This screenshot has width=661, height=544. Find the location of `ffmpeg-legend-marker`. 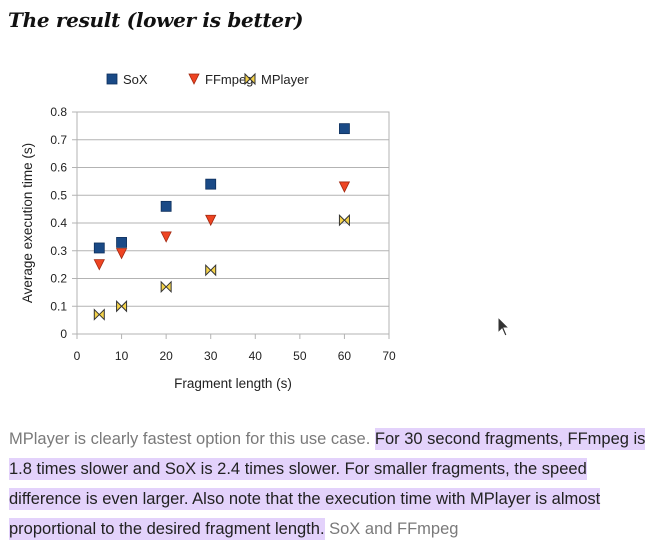

ffmpeg-legend-marker is located at coordinates (194, 79).